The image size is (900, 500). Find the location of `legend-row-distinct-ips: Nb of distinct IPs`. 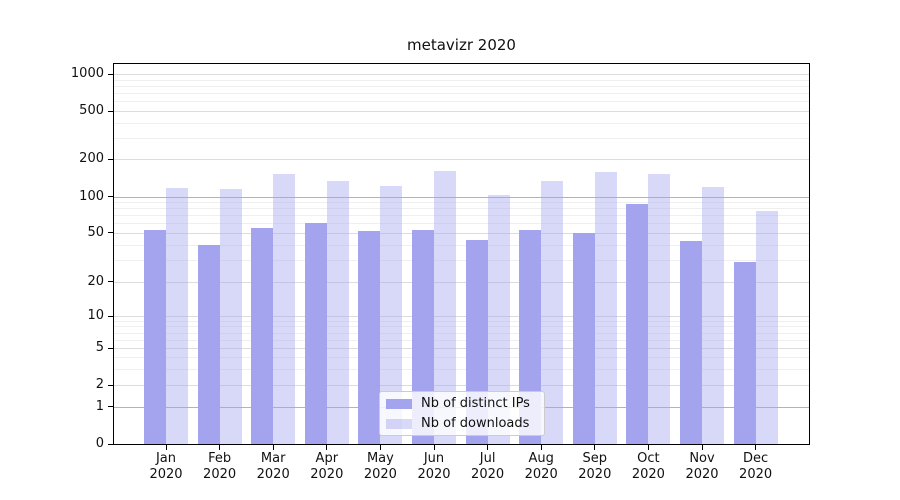

legend-row-distinct-ips: Nb of distinct IPs is located at coordinates (462, 403).